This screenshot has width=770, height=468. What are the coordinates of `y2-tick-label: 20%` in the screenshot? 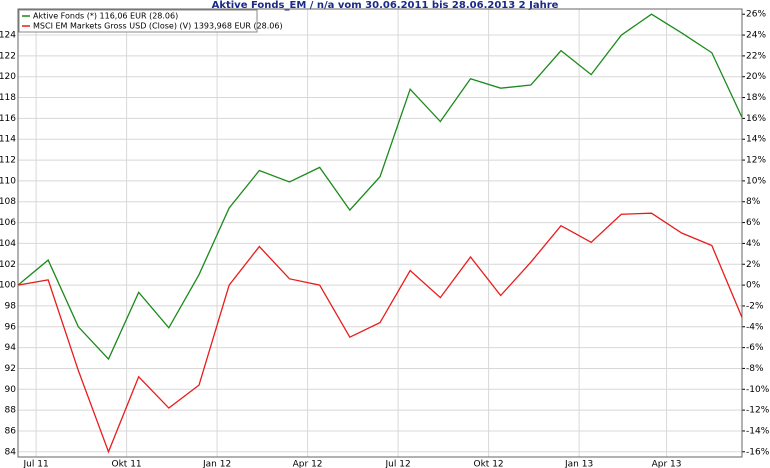 It's located at (756, 77).